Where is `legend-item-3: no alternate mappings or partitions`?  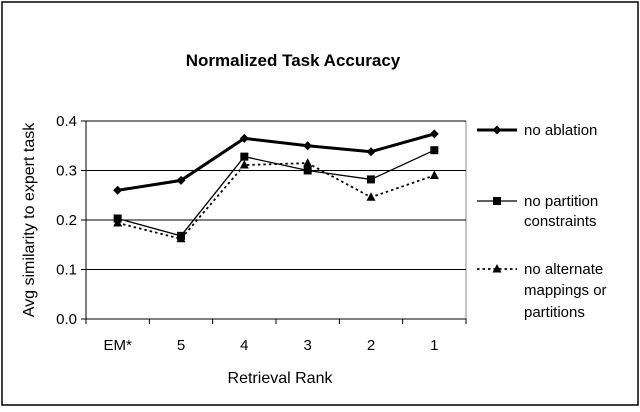
legend-item-3: no alternate mappings or partitions is located at coordinates (542, 291).